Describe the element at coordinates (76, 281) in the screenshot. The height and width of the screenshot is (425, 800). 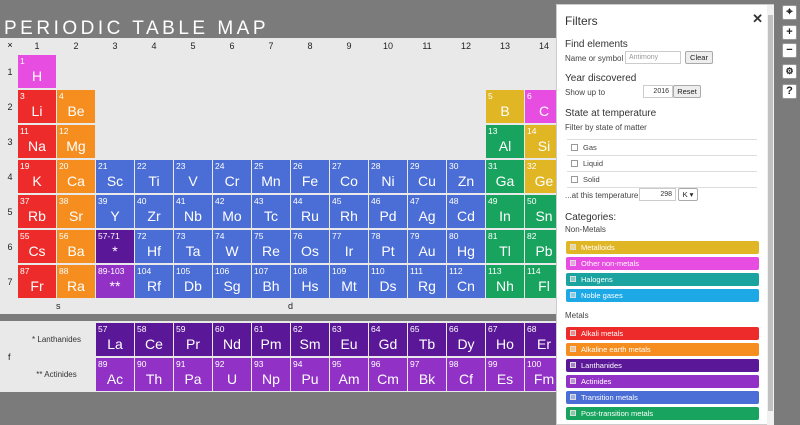
I see `element-cell: 88 Ra` at that location.